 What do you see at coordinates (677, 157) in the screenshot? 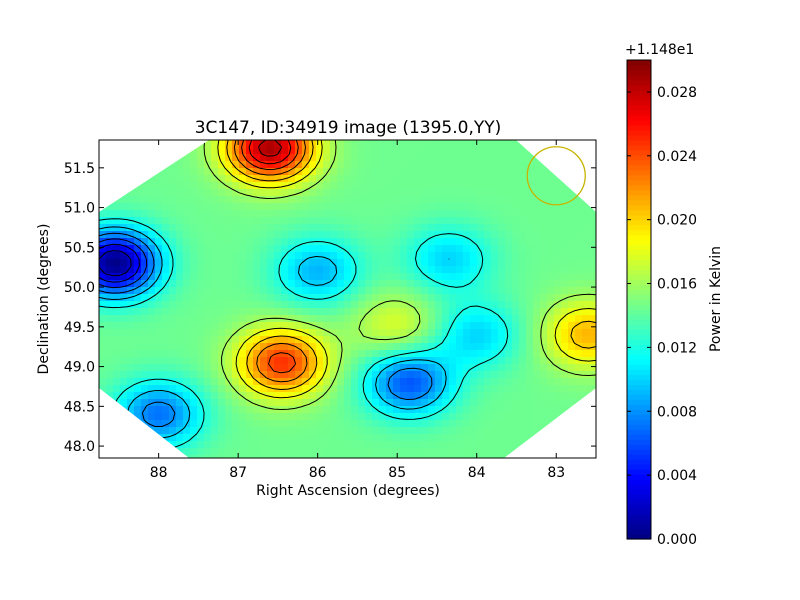
I see `colorbar-tick-label: 0.024` at bounding box center [677, 157].